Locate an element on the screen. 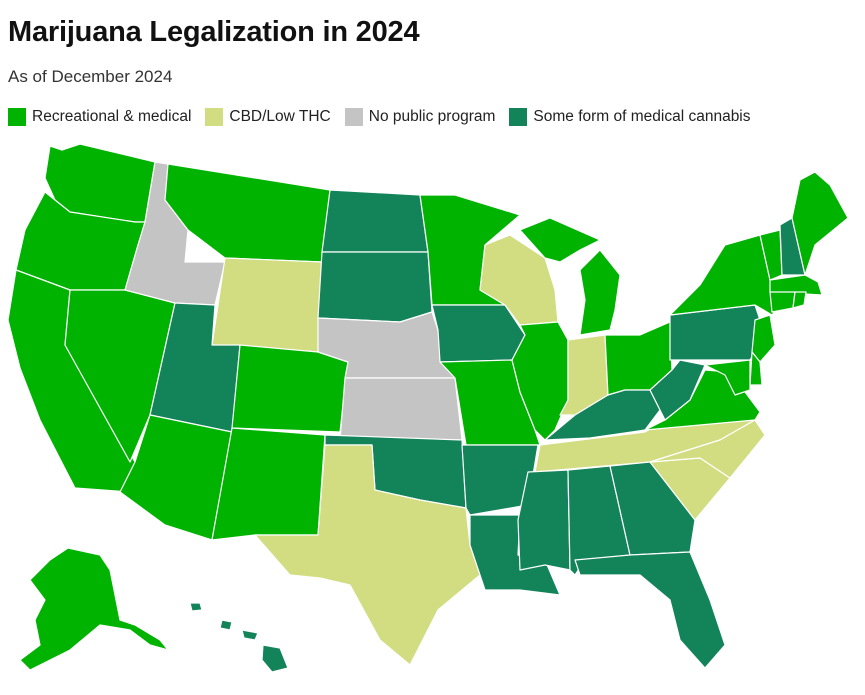 This screenshot has height=695, width=865. state-nj is located at coordinates (763, 338).